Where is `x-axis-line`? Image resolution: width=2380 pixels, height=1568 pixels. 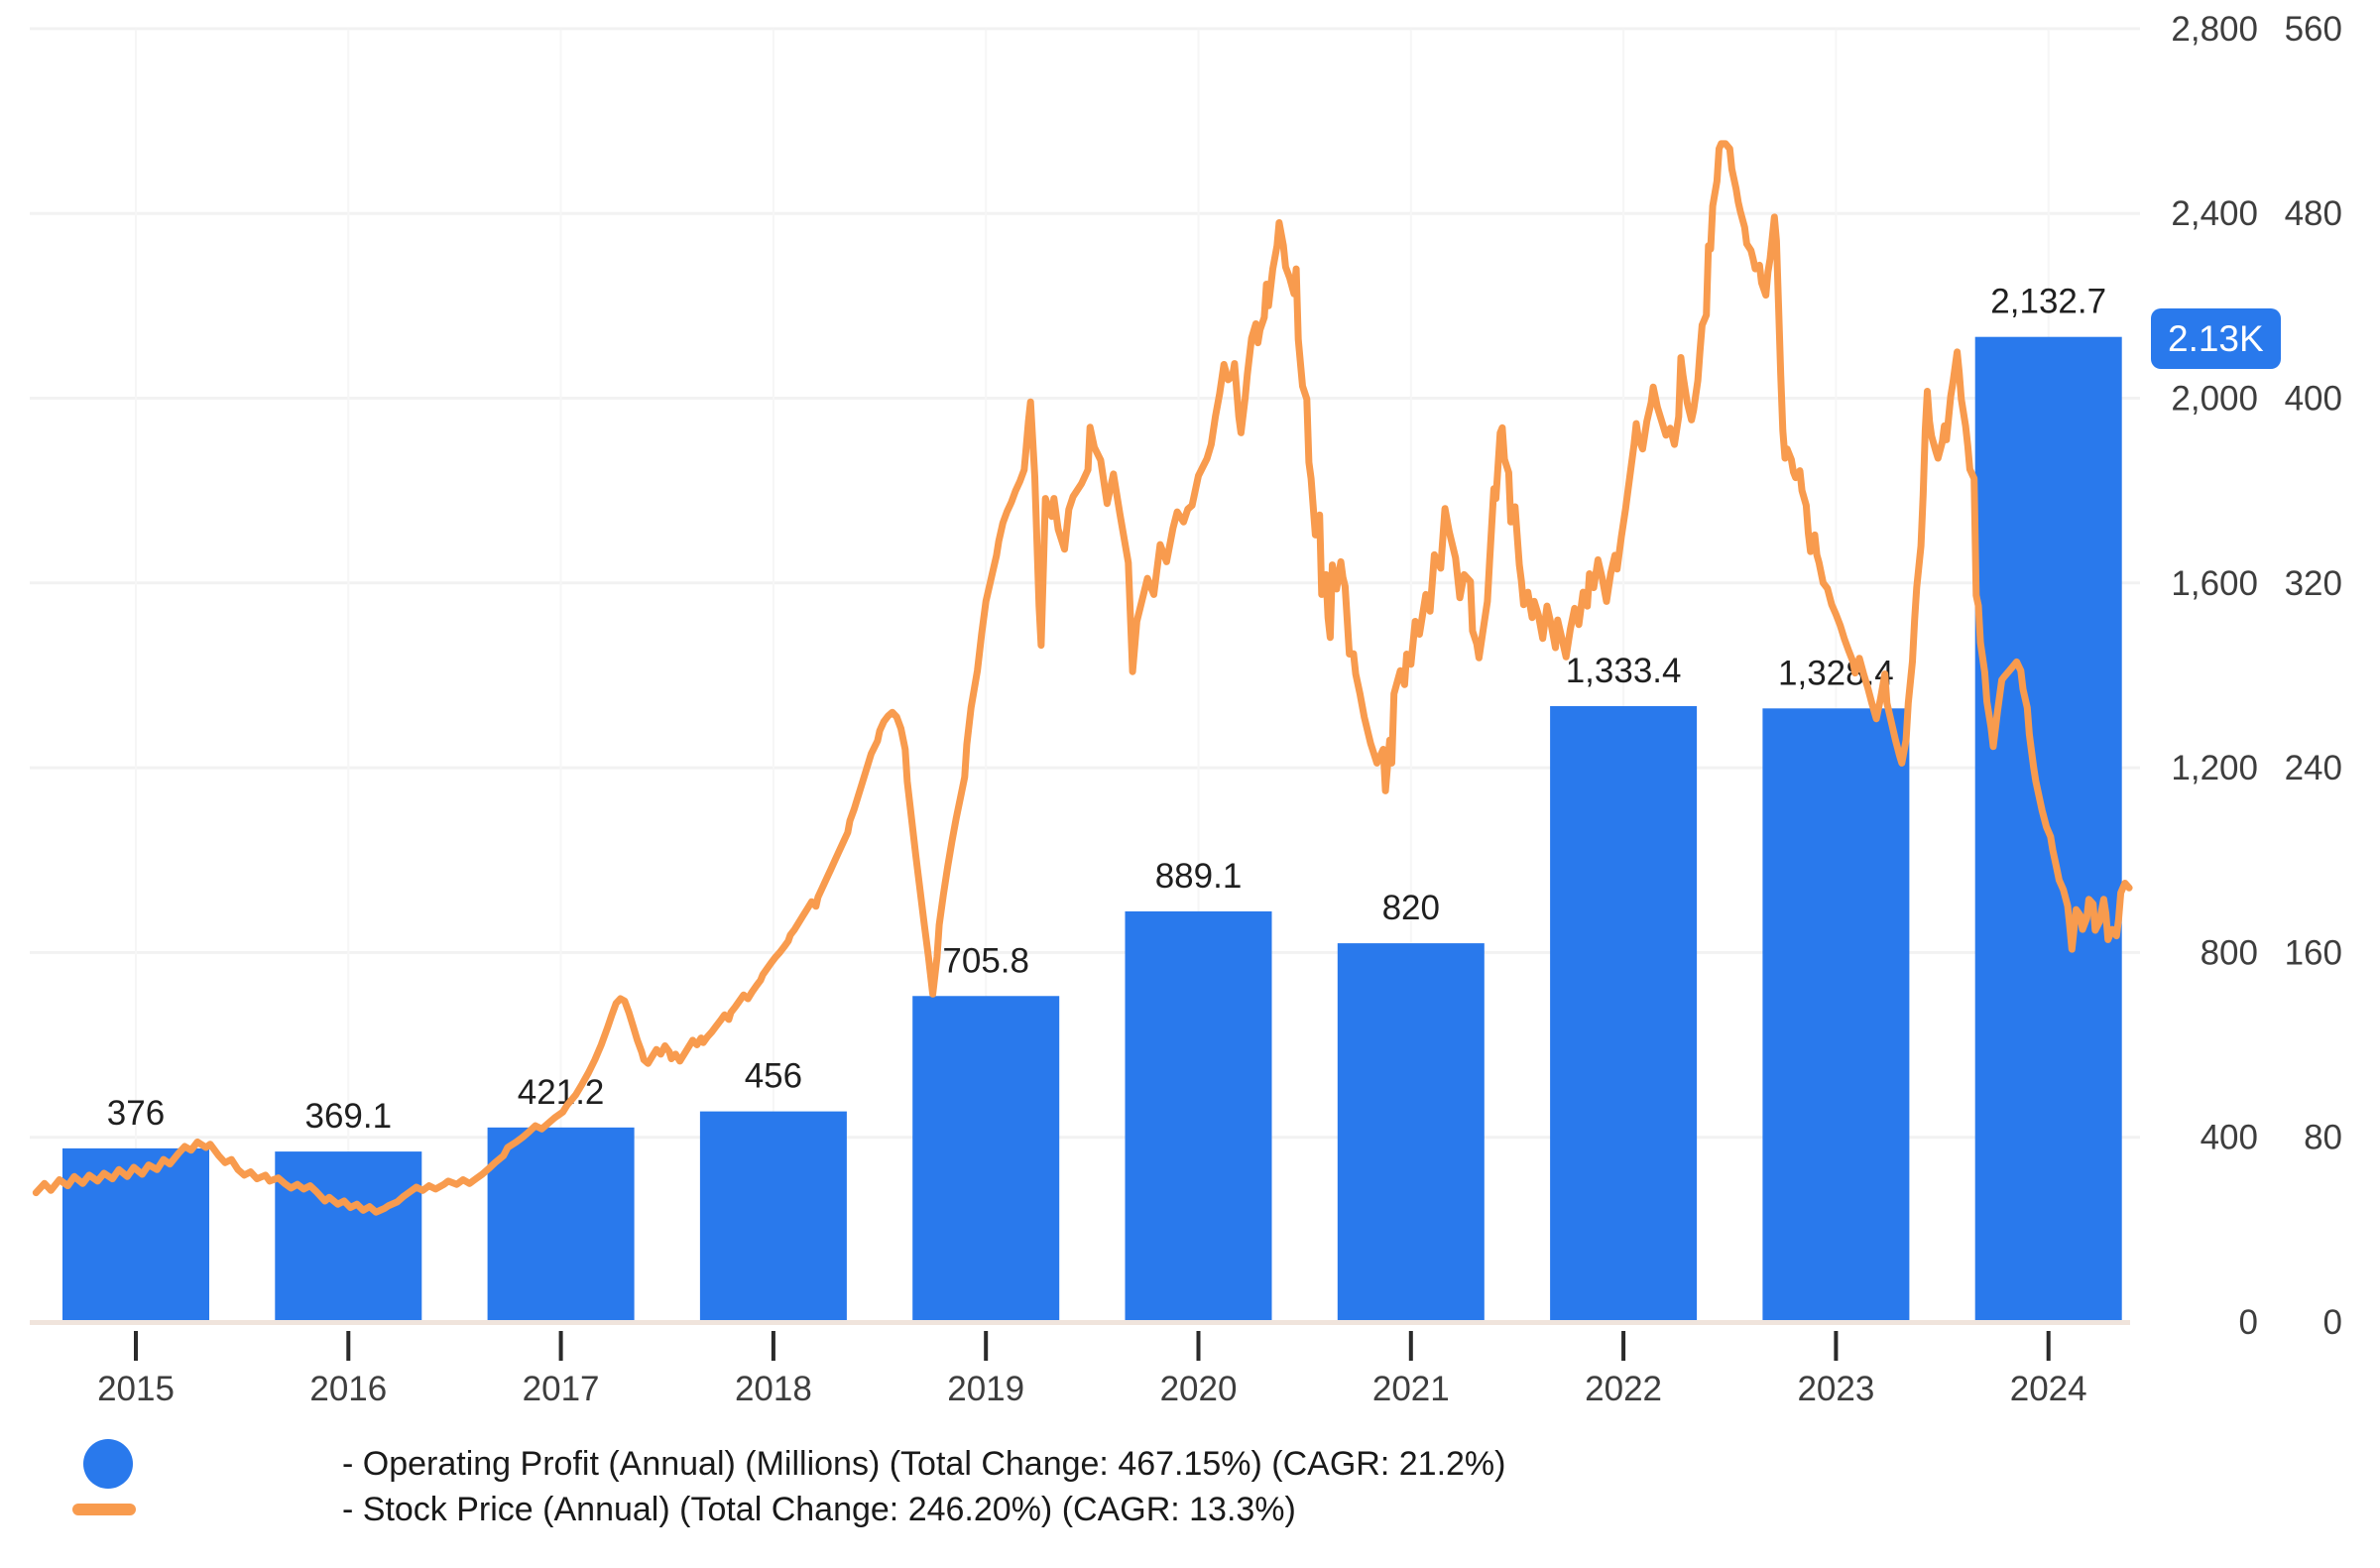 x-axis-line is located at coordinates (1080, 1322).